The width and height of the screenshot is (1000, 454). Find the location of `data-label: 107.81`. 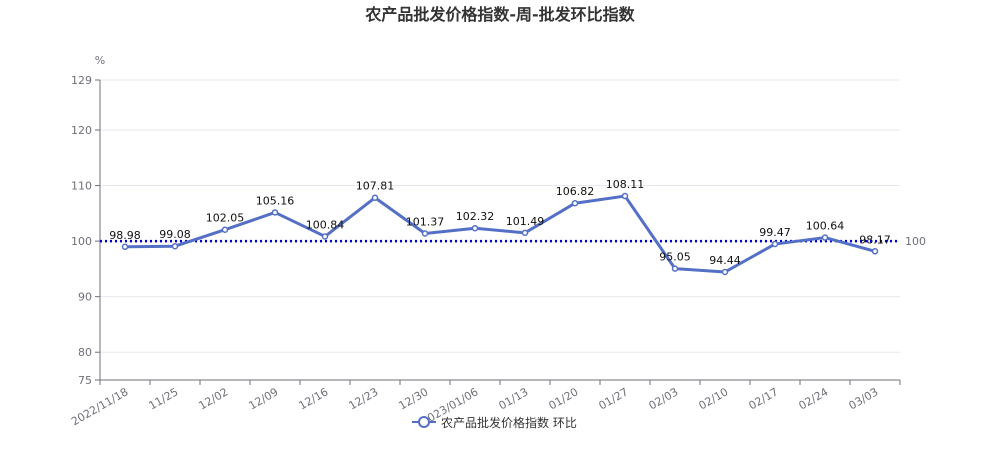

data-label: 107.81 is located at coordinates (375, 186).